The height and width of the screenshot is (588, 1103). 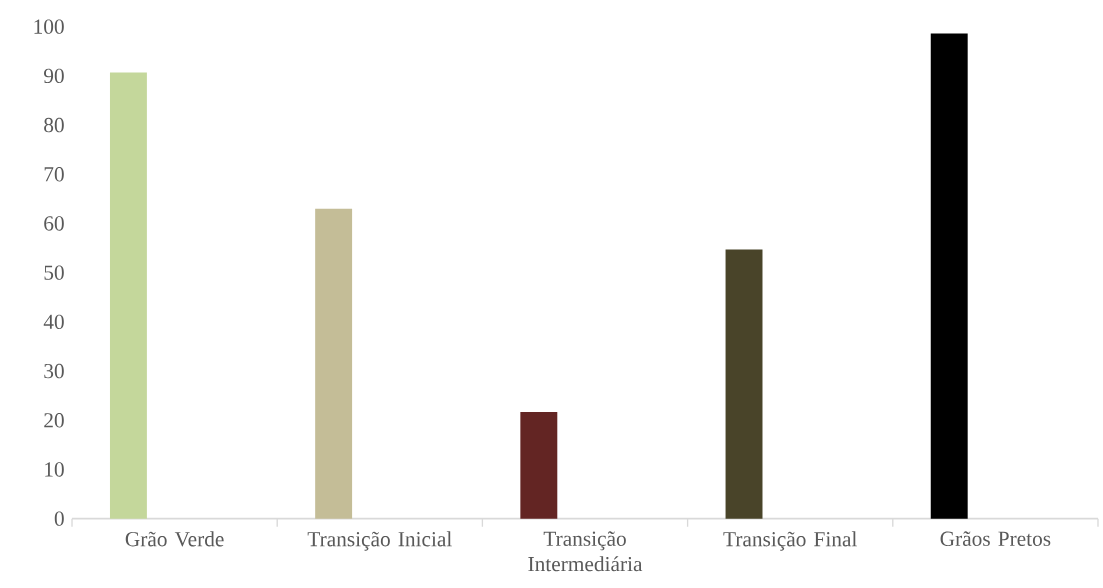 What do you see at coordinates (54, 223) in the screenshot?
I see `y-tick-label: 60` at bounding box center [54, 223].